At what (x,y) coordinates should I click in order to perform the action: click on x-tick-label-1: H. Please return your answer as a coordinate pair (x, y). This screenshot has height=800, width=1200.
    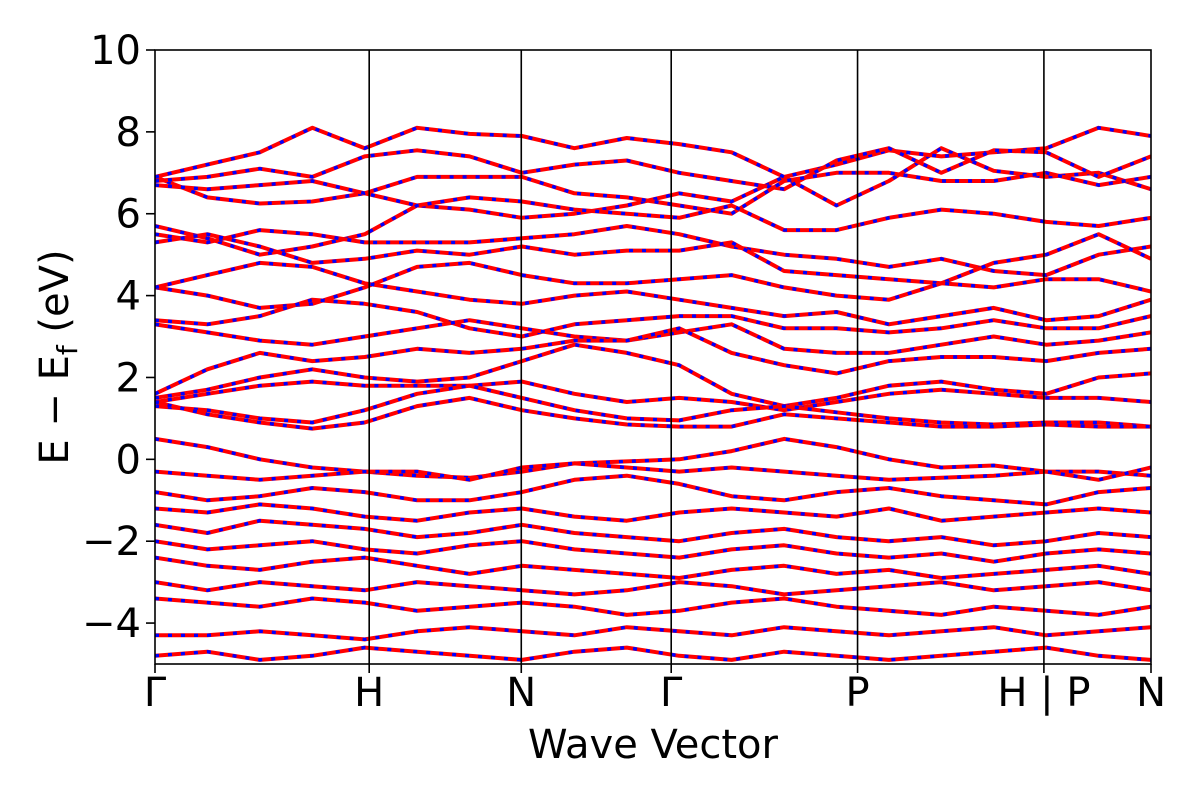
    Looking at the image, I should click on (369, 693).